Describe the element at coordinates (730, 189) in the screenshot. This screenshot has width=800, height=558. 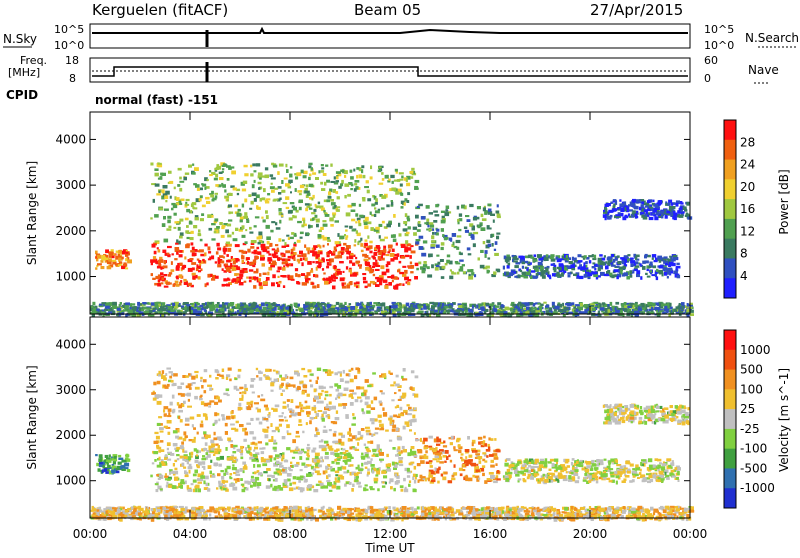
I see `power-colorbar-segment` at that location.